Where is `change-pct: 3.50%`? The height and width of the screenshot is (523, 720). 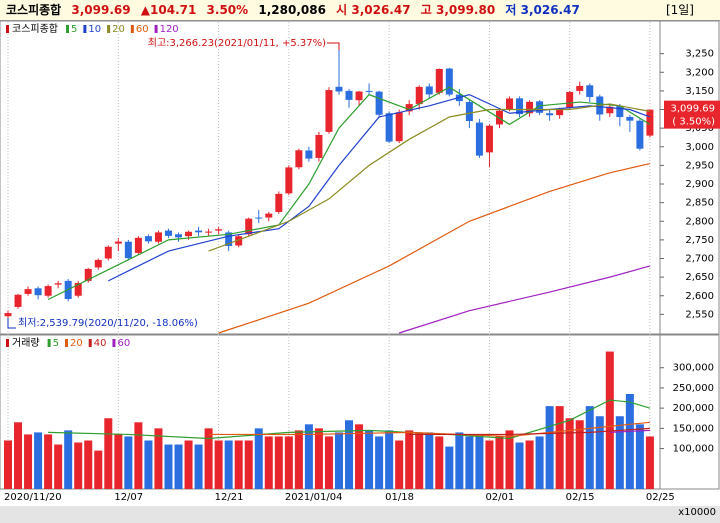 change-pct: 3.50% is located at coordinates (227, 10).